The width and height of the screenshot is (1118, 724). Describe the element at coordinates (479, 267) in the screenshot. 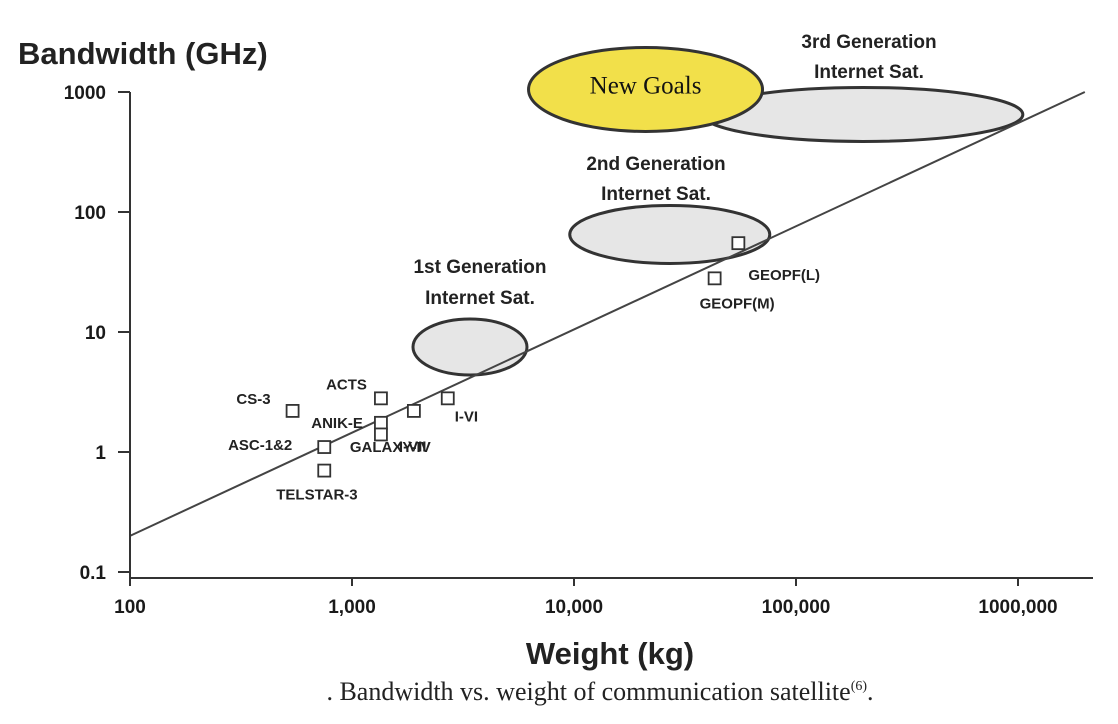

I see `region-label: 1st Generation` at that location.